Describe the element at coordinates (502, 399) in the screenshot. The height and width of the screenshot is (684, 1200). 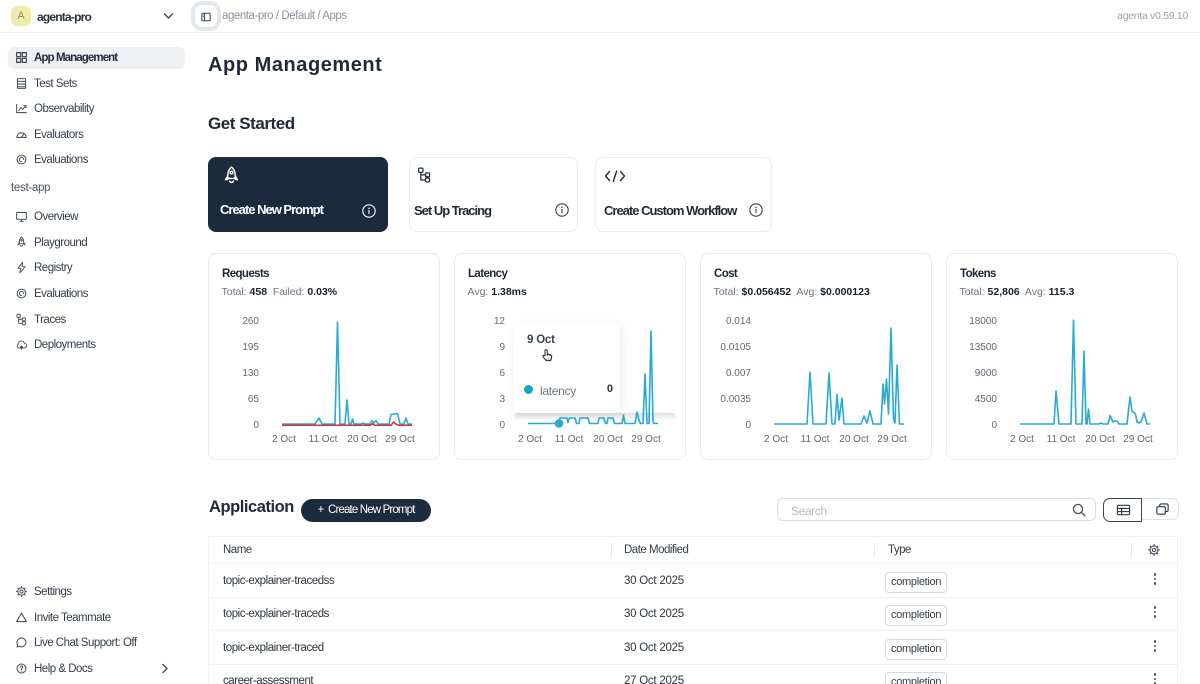
I see `svg-text: 3` at that location.